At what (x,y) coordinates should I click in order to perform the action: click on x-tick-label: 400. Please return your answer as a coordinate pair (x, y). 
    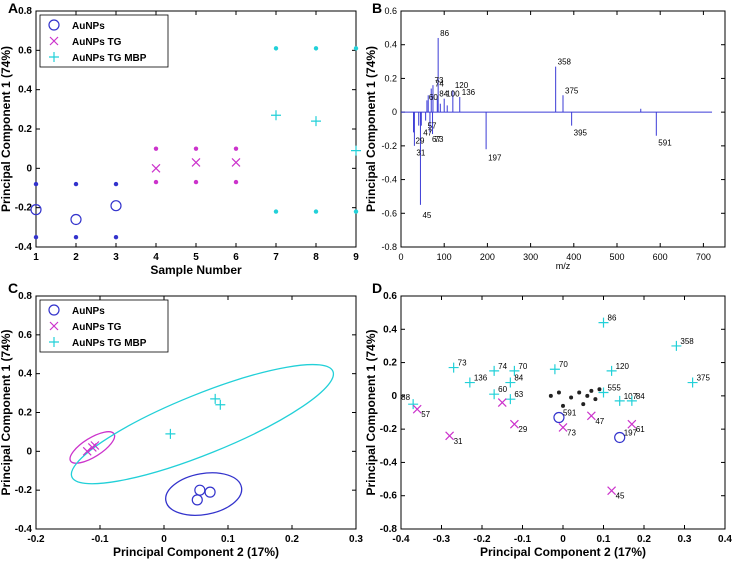
    Looking at the image, I should click on (573, 257).